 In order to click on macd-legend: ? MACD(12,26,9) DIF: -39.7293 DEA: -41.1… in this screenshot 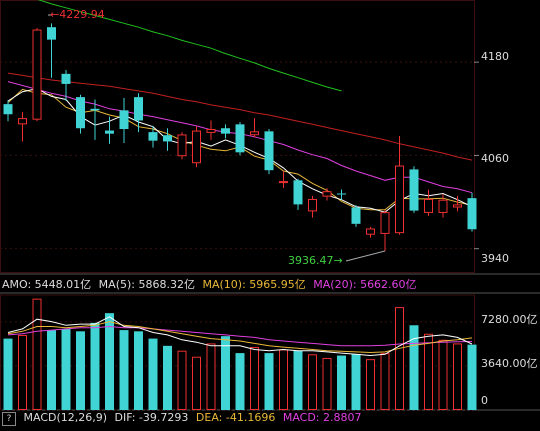, I will do `click(184, 418)`.